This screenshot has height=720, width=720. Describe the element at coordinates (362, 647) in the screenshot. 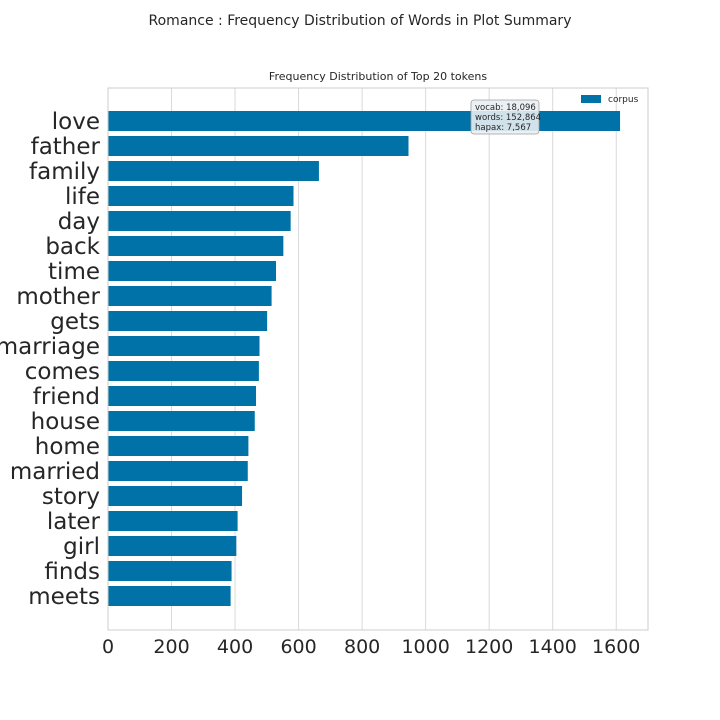

I see `x-tick-label: 800` at that location.